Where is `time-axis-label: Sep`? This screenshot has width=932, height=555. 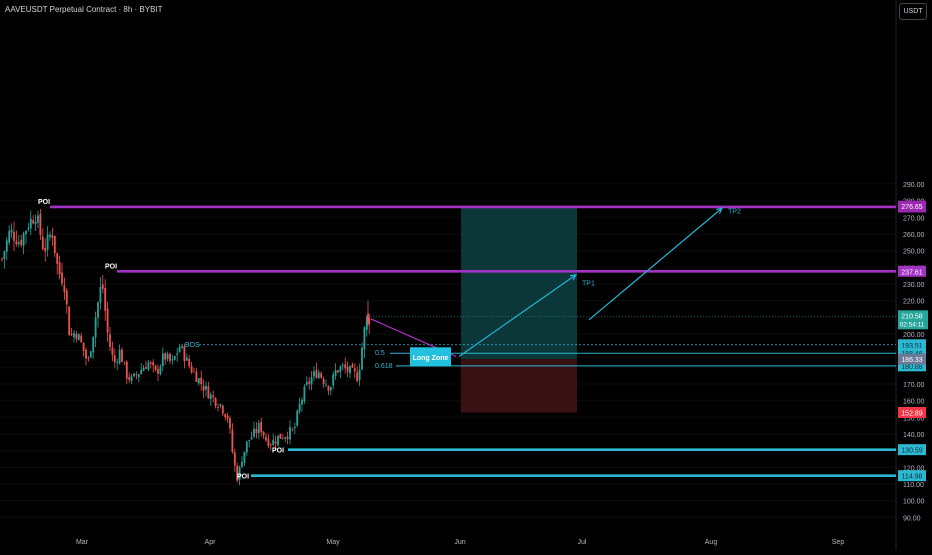
time-axis-label: Sep is located at coordinates (838, 542).